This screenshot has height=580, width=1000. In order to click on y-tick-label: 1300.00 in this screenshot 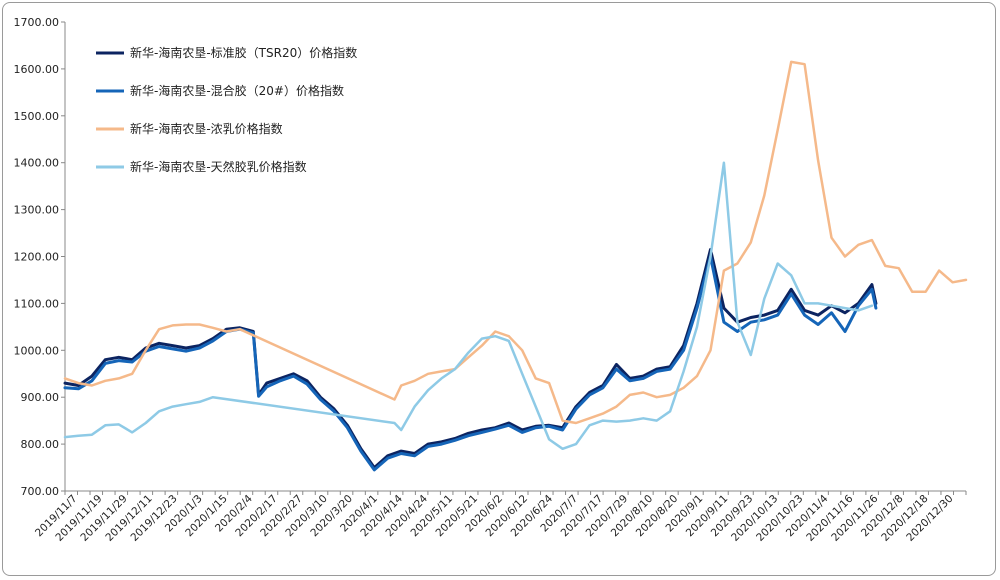, I will do `click(37, 210)`.